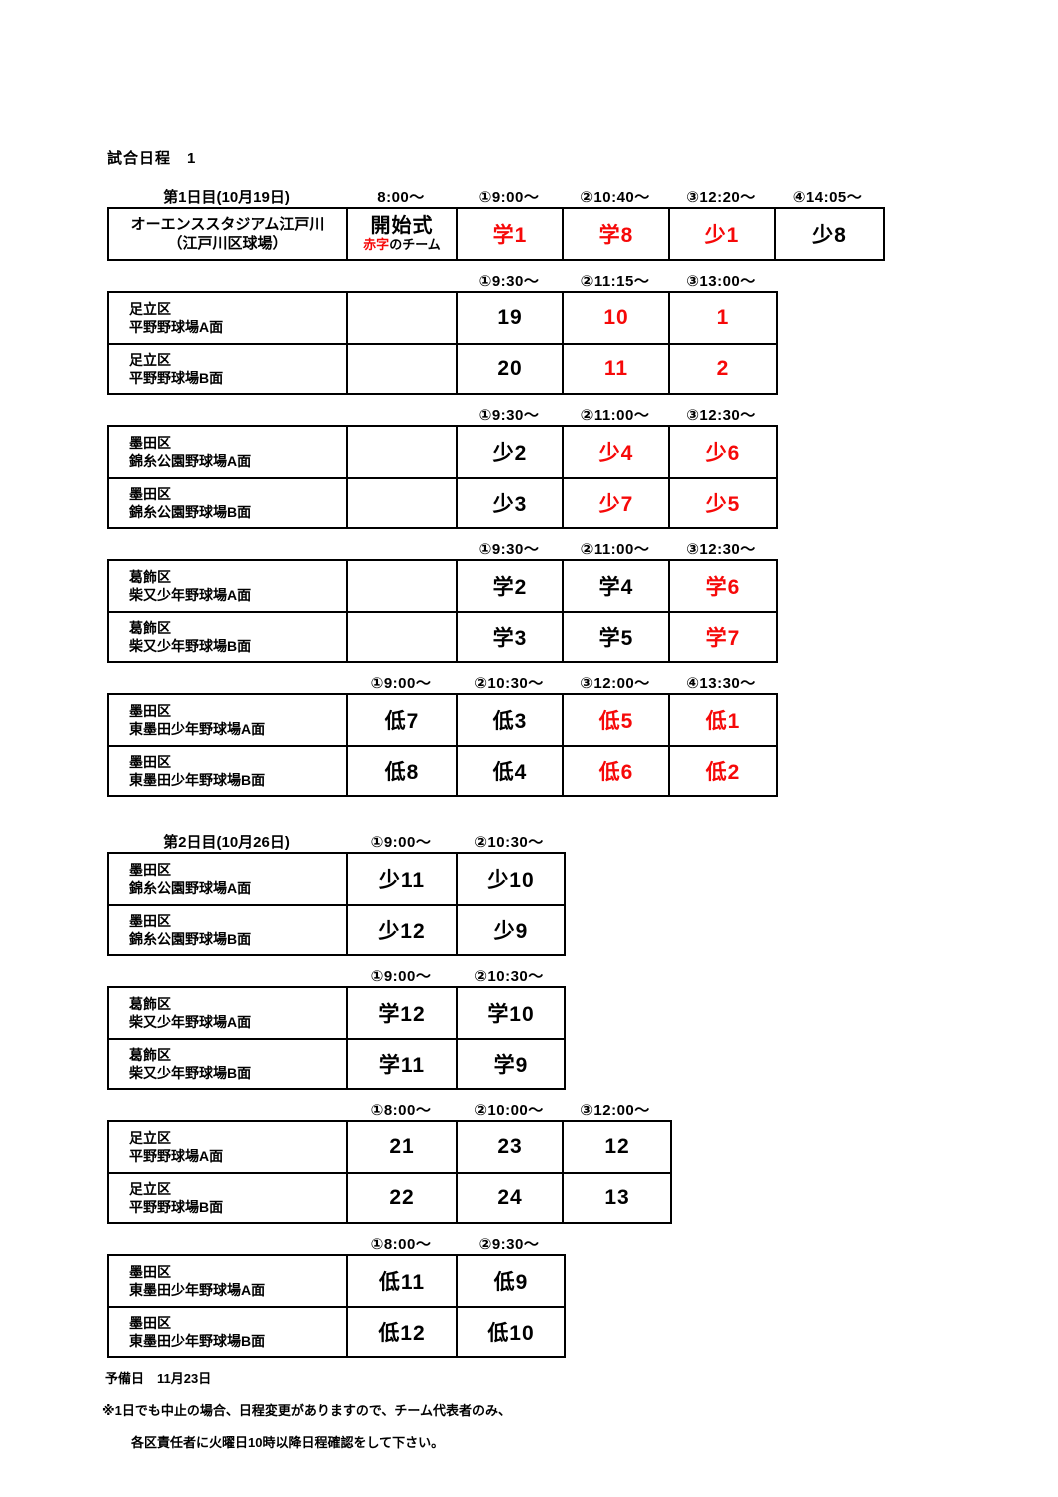  What do you see at coordinates (403, 1063) in the screenshot?
I see `match-cell: 学11` at bounding box center [403, 1063].